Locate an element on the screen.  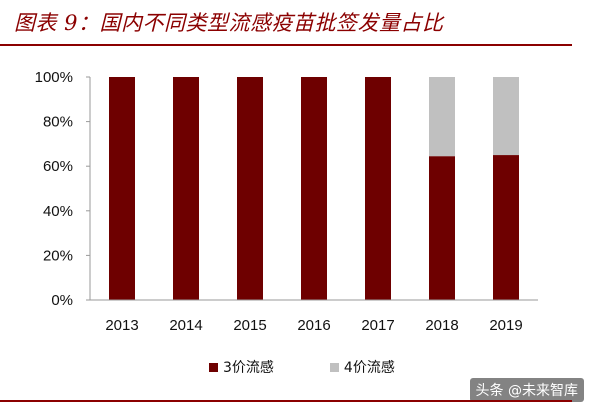
legend-item-3-valent: 3价流感 is located at coordinates (241, 367).